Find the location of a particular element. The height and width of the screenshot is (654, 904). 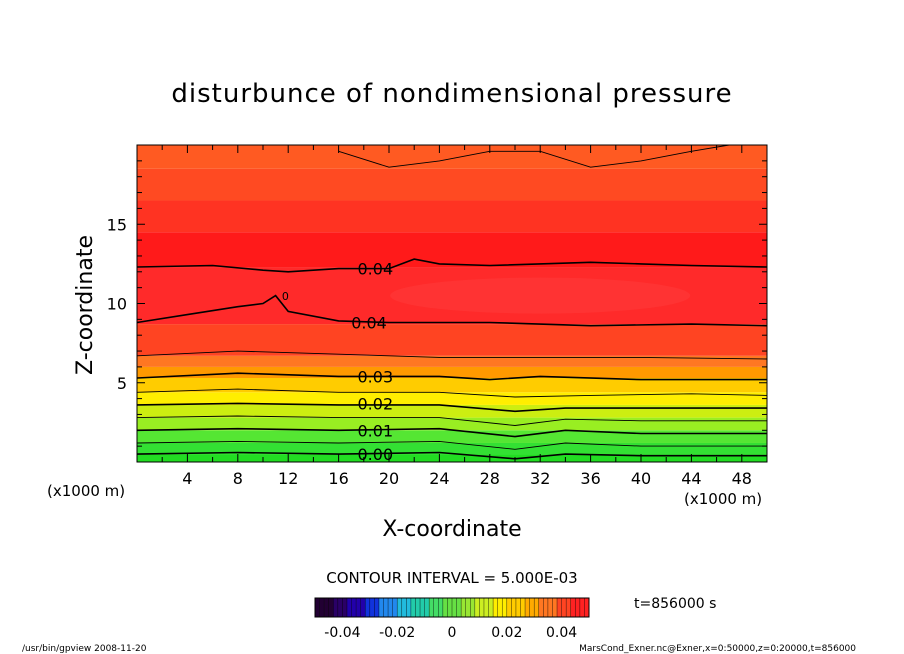

colorbar-tick-label: 0.04 is located at coordinates (561, 633).